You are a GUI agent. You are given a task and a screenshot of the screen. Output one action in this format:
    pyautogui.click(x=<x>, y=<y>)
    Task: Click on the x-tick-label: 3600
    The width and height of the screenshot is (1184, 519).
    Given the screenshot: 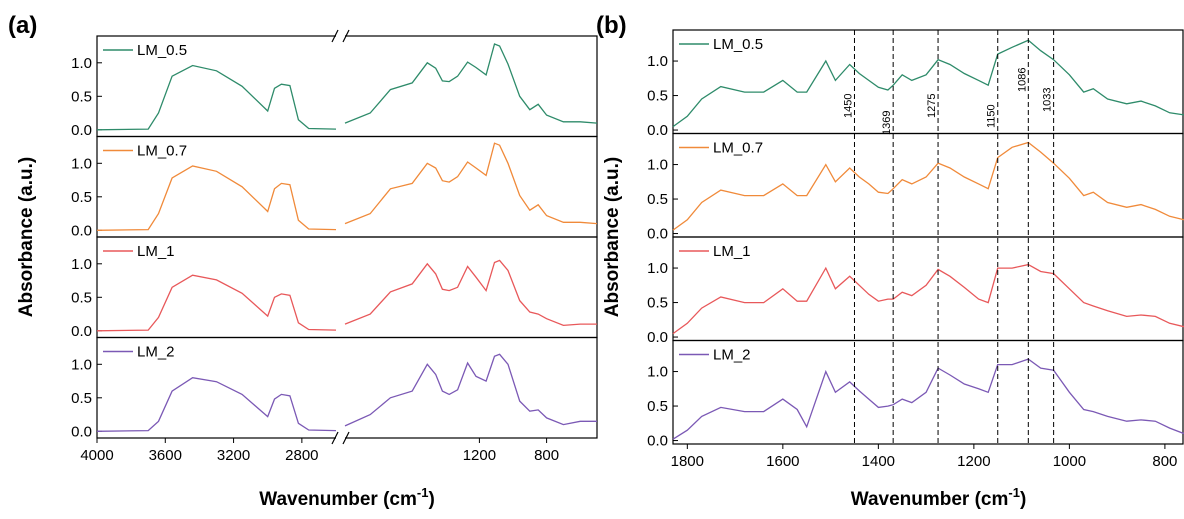 What is the action you would take?
    pyautogui.click(x=165, y=455)
    